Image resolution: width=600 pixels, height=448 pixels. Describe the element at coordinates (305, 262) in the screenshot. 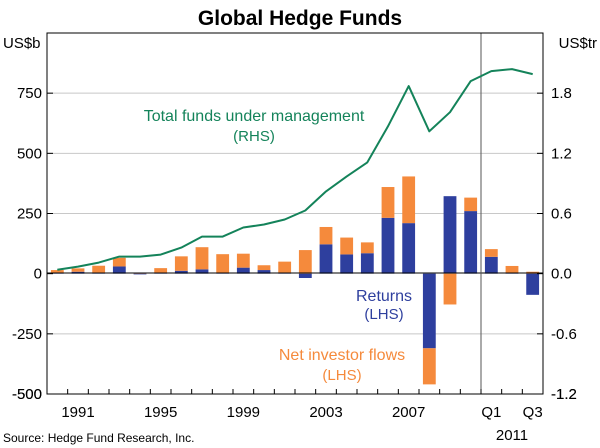

I see `bar-flows-2002` at that location.